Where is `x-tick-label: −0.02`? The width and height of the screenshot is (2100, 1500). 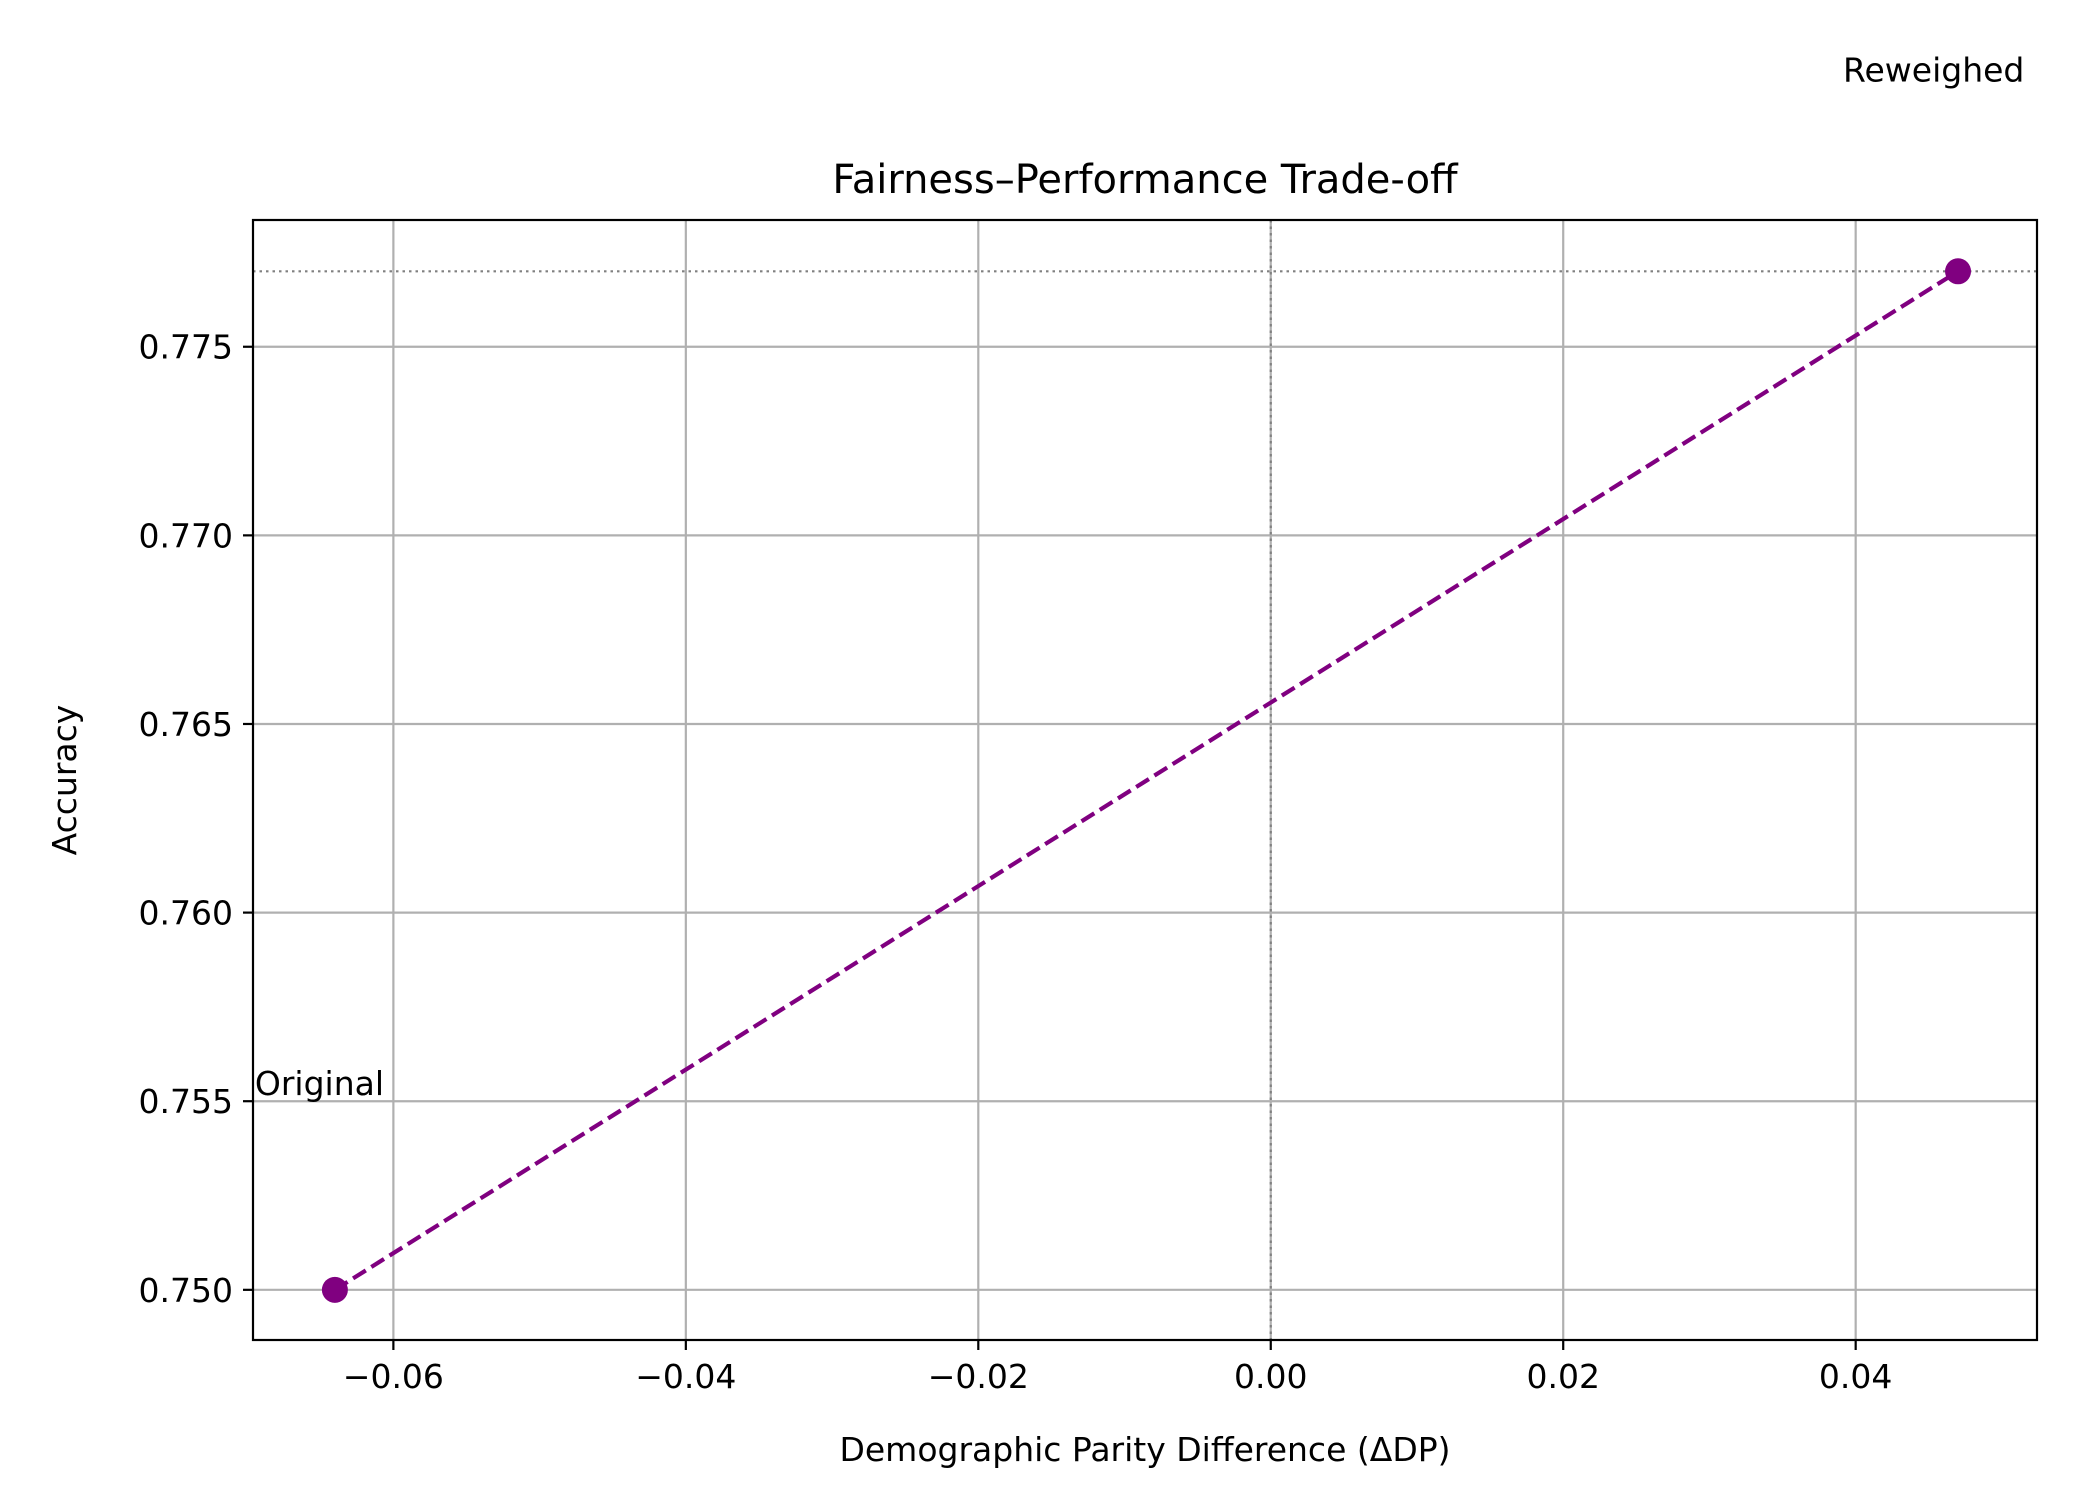
x-tick-label: −0.02 is located at coordinates (978, 1376).